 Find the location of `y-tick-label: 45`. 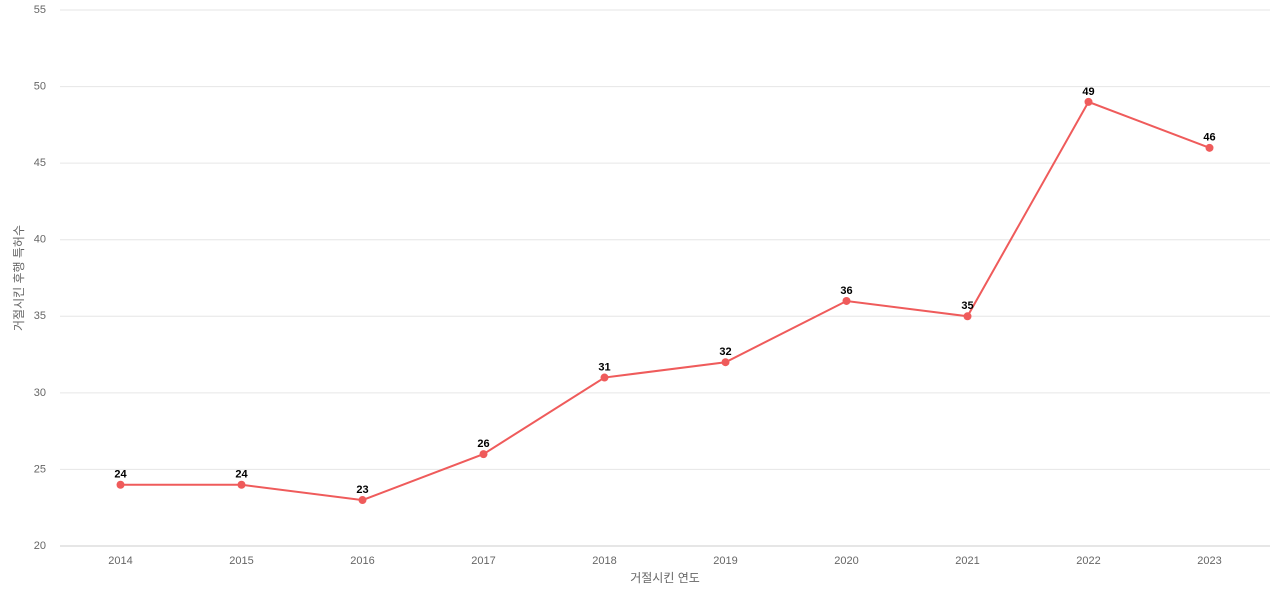

y-tick-label: 45 is located at coordinates (40, 163).